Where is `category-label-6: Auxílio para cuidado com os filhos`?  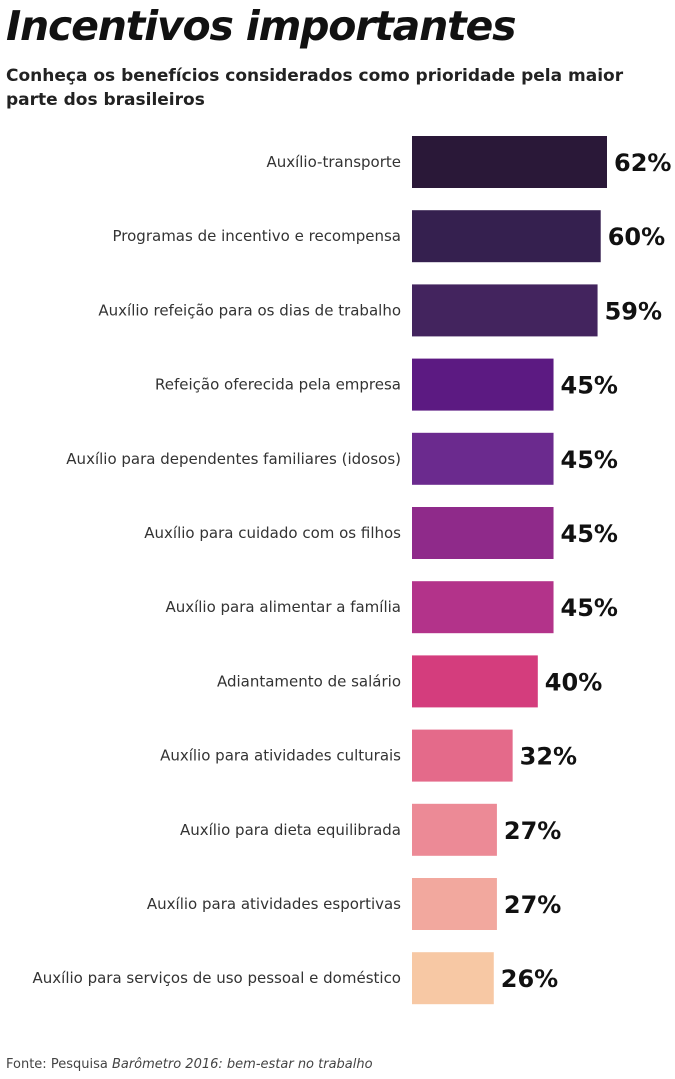 category-label-6: Auxílio para cuidado com os filhos is located at coordinates (272, 533).